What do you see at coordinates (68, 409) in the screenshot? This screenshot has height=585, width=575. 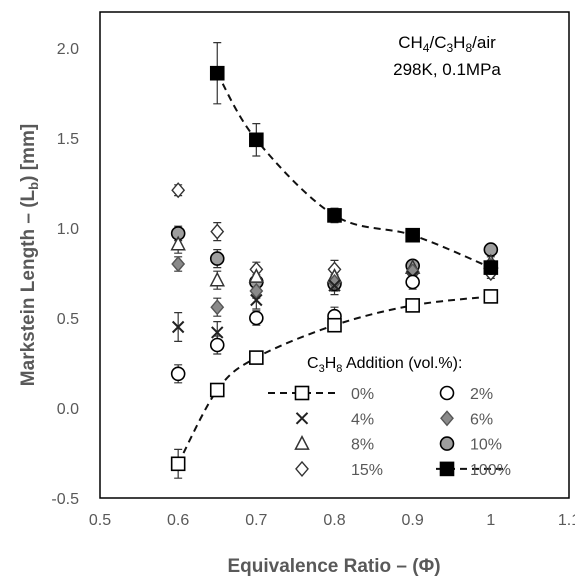 I see `y-tick-label: 0.0` at bounding box center [68, 409].